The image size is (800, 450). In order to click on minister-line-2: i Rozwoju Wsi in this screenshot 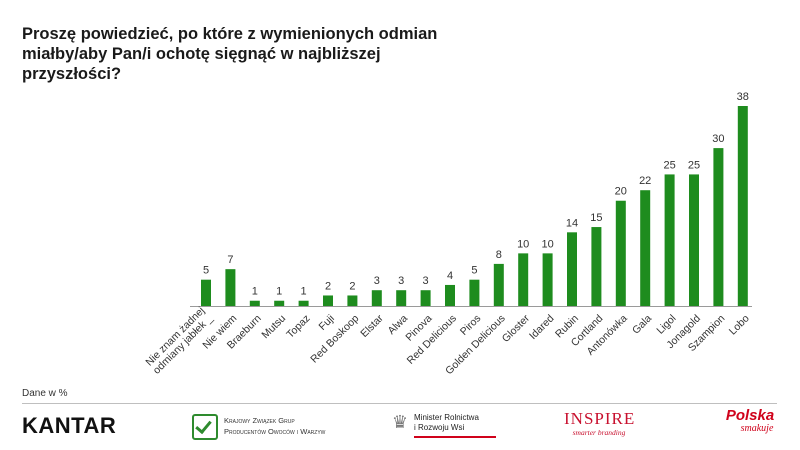, I will do `click(439, 427)`.